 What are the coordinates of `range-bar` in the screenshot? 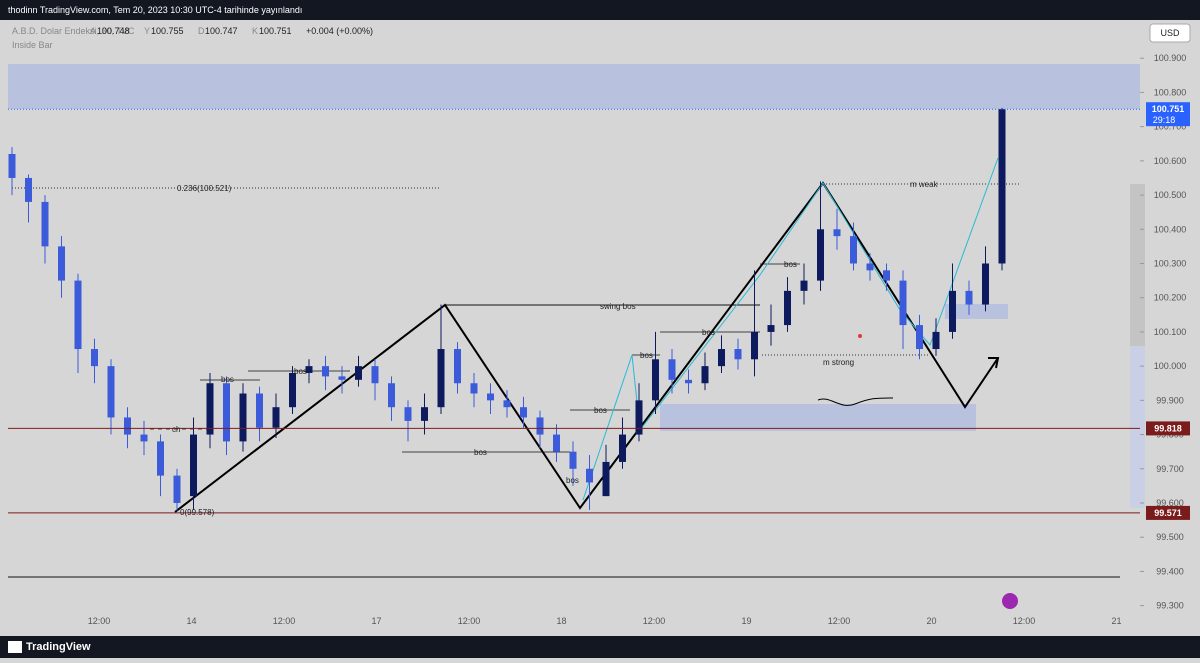 It's located at (1137, 265).